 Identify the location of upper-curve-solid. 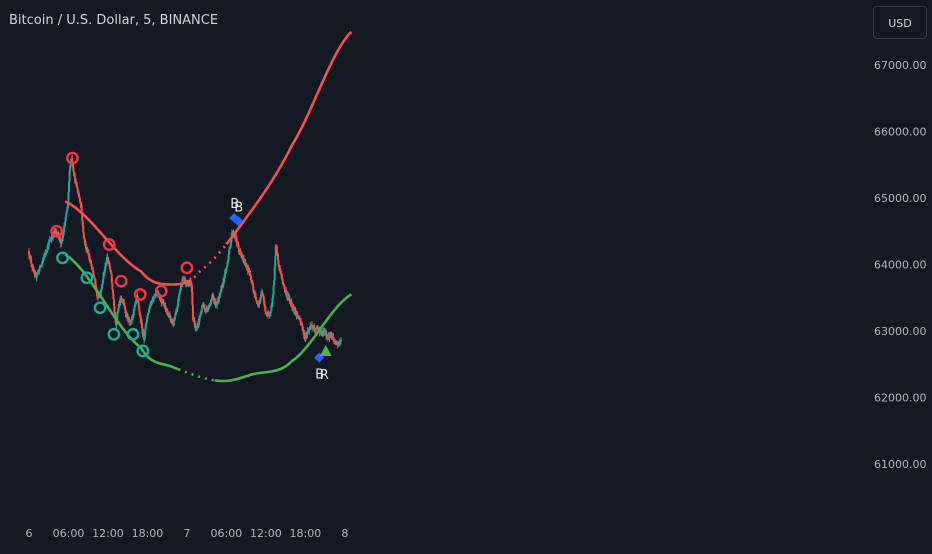
(126, 243).